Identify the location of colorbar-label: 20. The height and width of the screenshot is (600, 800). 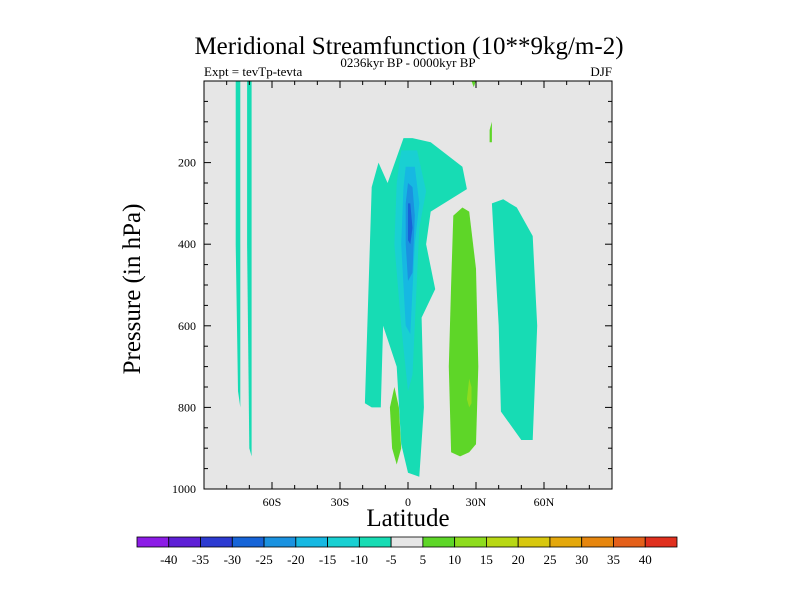
(518, 559).